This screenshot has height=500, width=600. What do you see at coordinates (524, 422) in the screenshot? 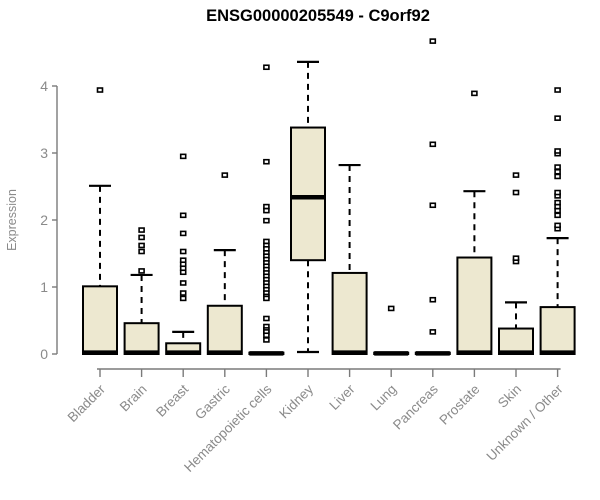
I see `x-label-unknown-other: Unknown / Other` at bounding box center [524, 422].